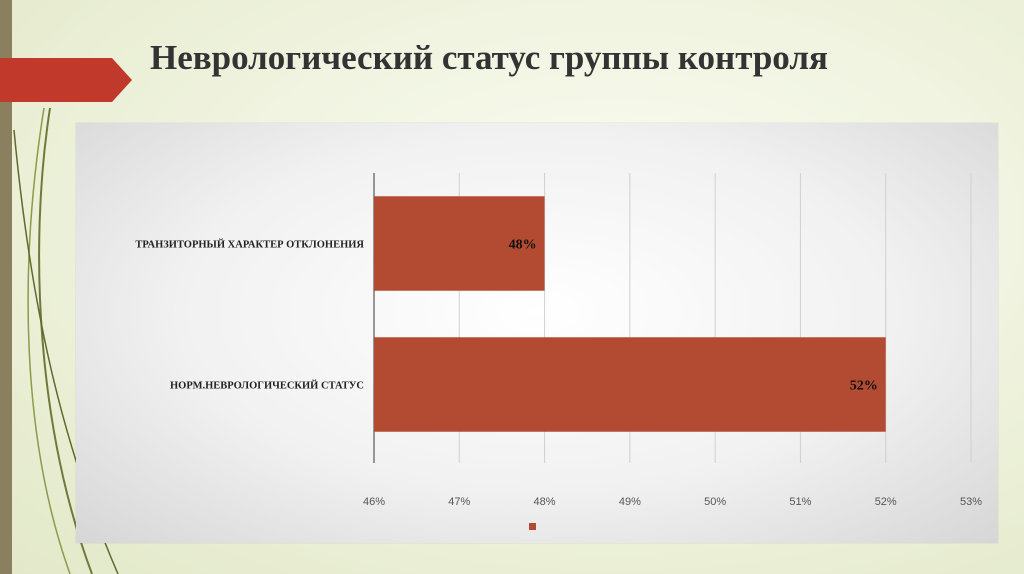 The image size is (1024, 574). I want to click on x-tick-label: 51%, so click(800, 502).